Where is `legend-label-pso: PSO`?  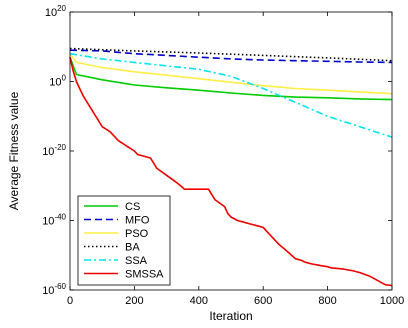 legend-label-pso: PSO is located at coordinates (137, 234).